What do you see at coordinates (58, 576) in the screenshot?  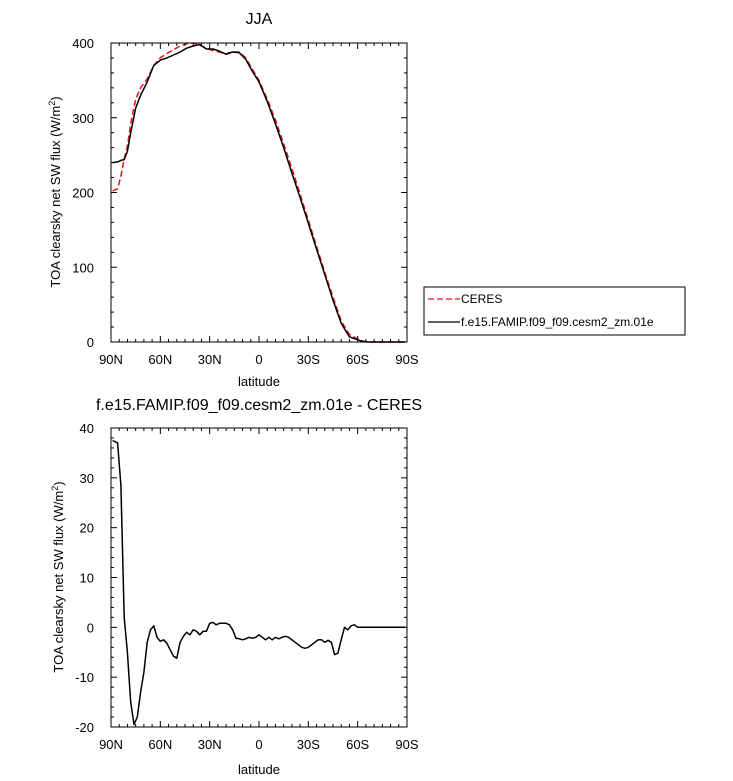 I see `bottom-y-axis-label: TOA clearsky net SW flux (W/m2)` at bounding box center [58, 576].